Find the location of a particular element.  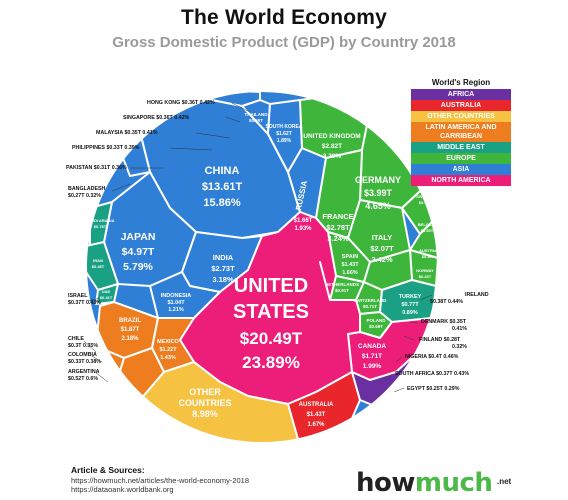

label-us-name-2: STATES is located at coordinates (271, 312).